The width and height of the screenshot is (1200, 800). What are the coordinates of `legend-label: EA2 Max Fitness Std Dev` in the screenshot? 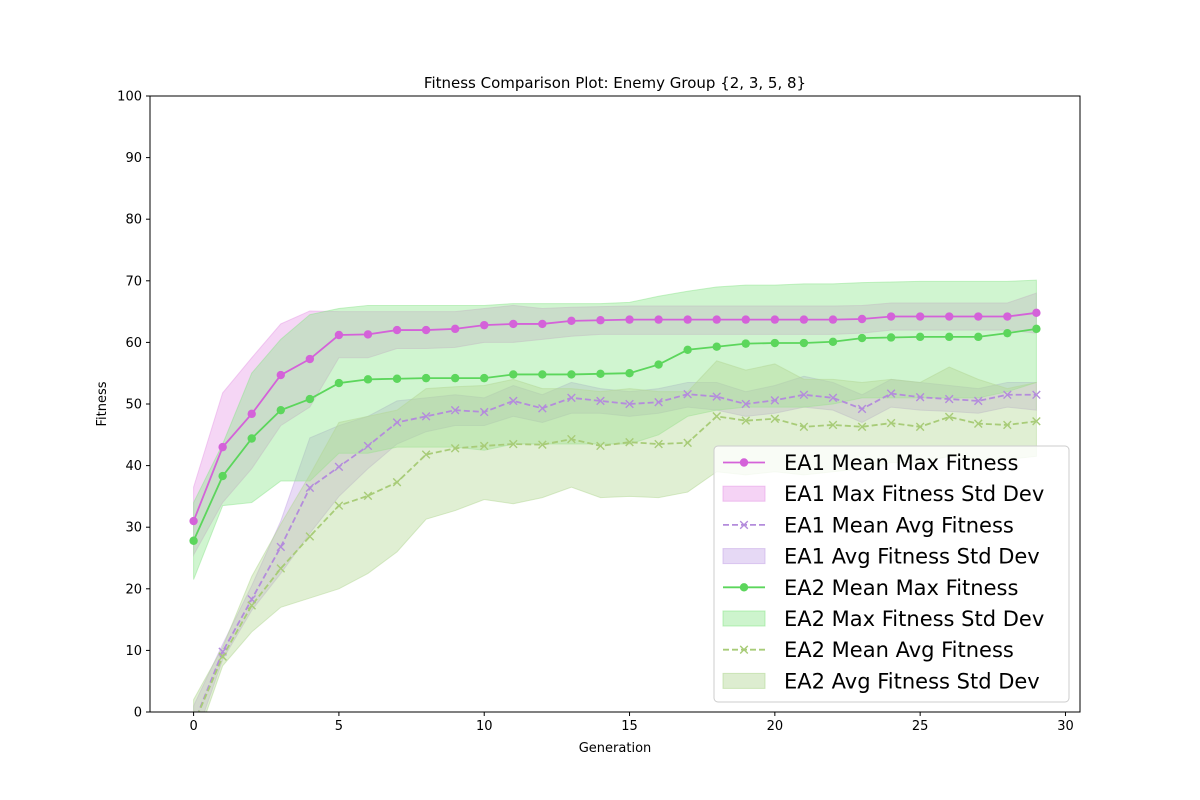 It's located at (914, 619).